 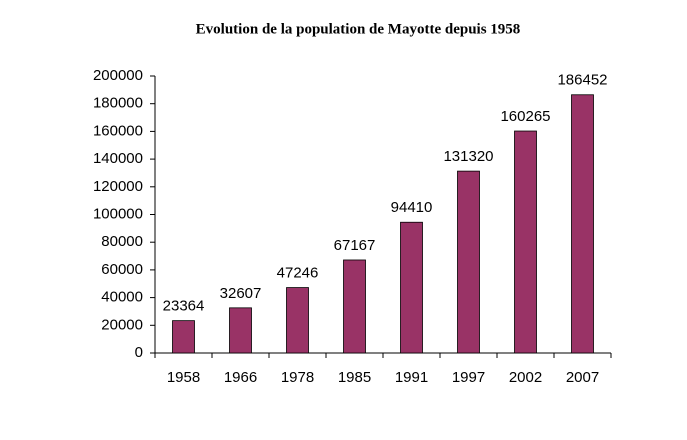 What do you see at coordinates (184, 306) in the screenshot?
I see `data-label: 23364` at bounding box center [184, 306].